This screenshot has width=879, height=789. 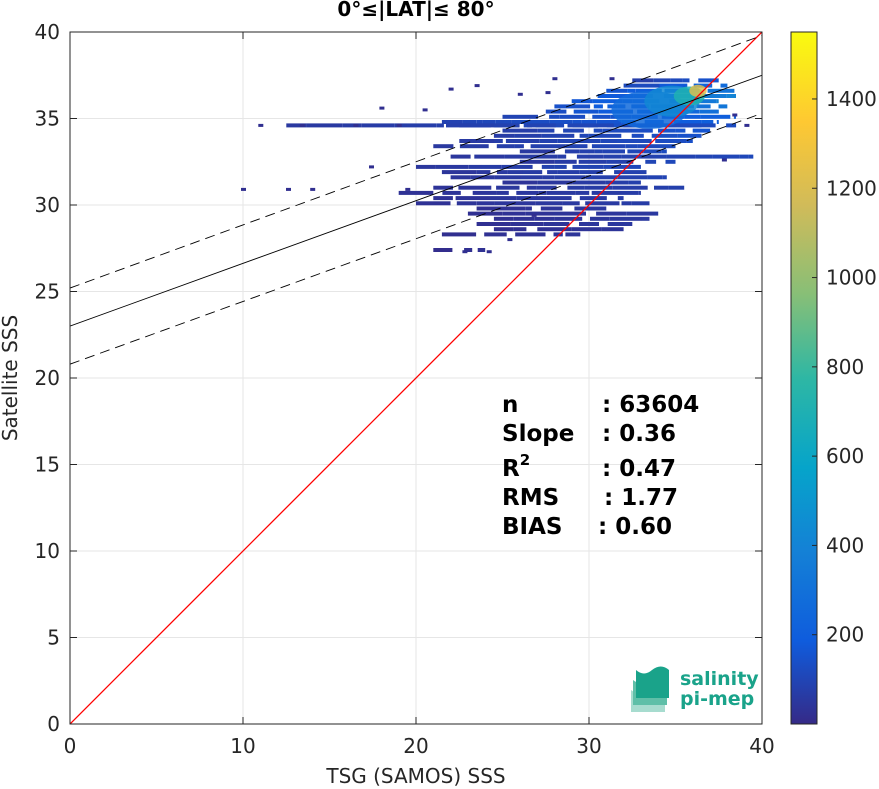 What do you see at coordinates (639, 434) in the screenshot?
I see `stat-value: : 0.36` at bounding box center [639, 434].